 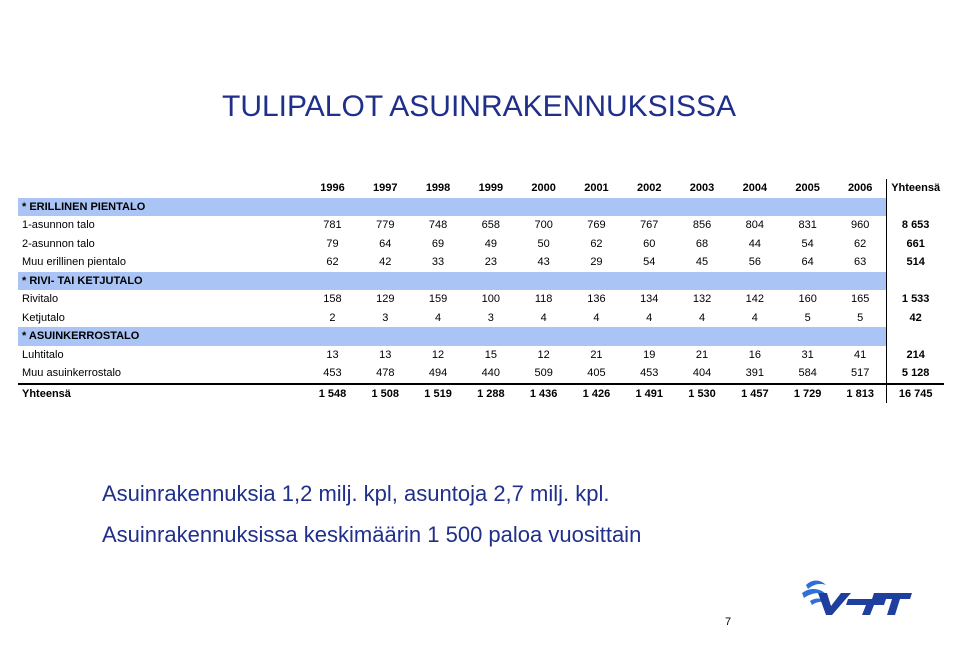 I want to click on cell-value: 767, so click(x=649, y=225).